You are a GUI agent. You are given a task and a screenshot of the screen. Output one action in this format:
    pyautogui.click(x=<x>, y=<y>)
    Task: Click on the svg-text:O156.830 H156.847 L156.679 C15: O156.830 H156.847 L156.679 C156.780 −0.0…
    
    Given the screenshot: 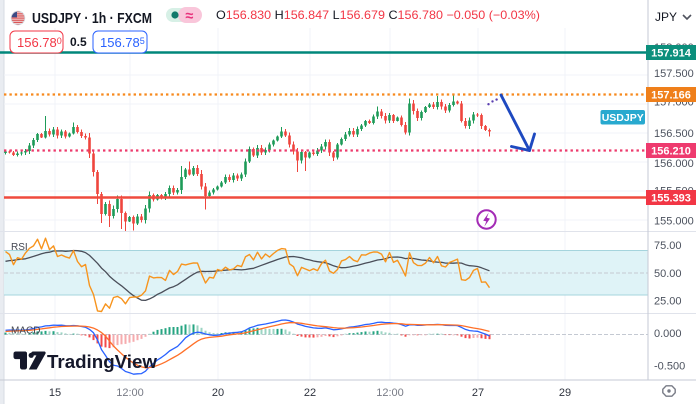 What is the action you would take?
    pyautogui.click(x=378, y=15)
    